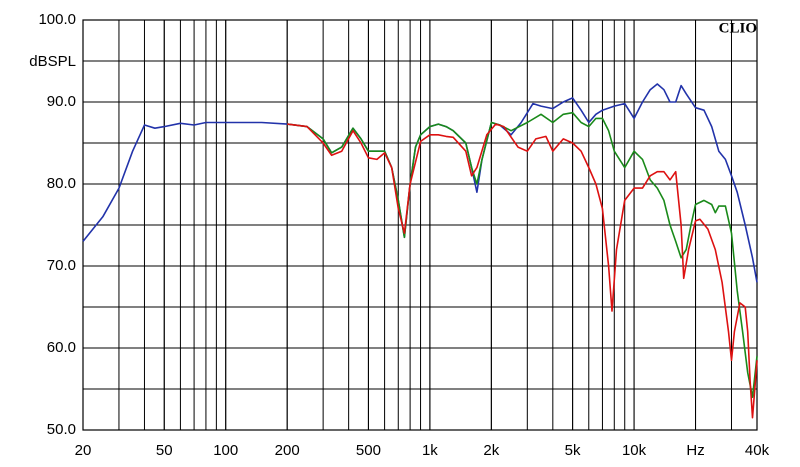 This screenshot has height=467, width=800. Describe the element at coordinates (757, 450) in the screenshot. I see `x-tick-label: 40k` at that location.